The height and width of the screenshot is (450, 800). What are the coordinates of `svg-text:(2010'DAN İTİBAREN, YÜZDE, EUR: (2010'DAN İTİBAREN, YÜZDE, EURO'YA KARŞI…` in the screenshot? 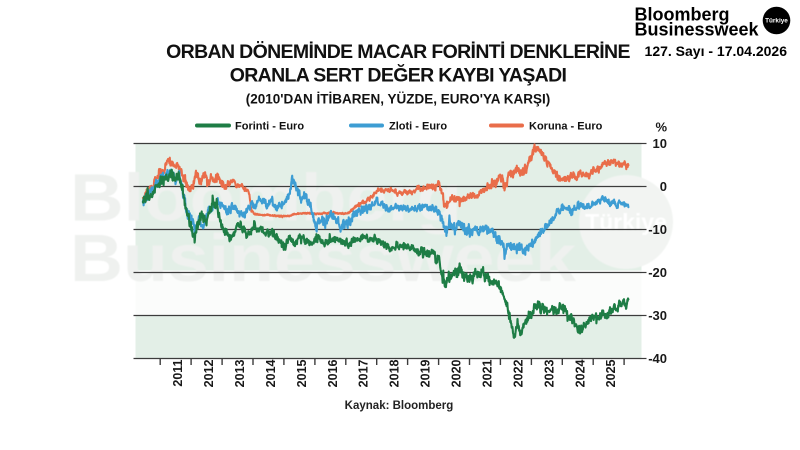 It's located at (398, 99).